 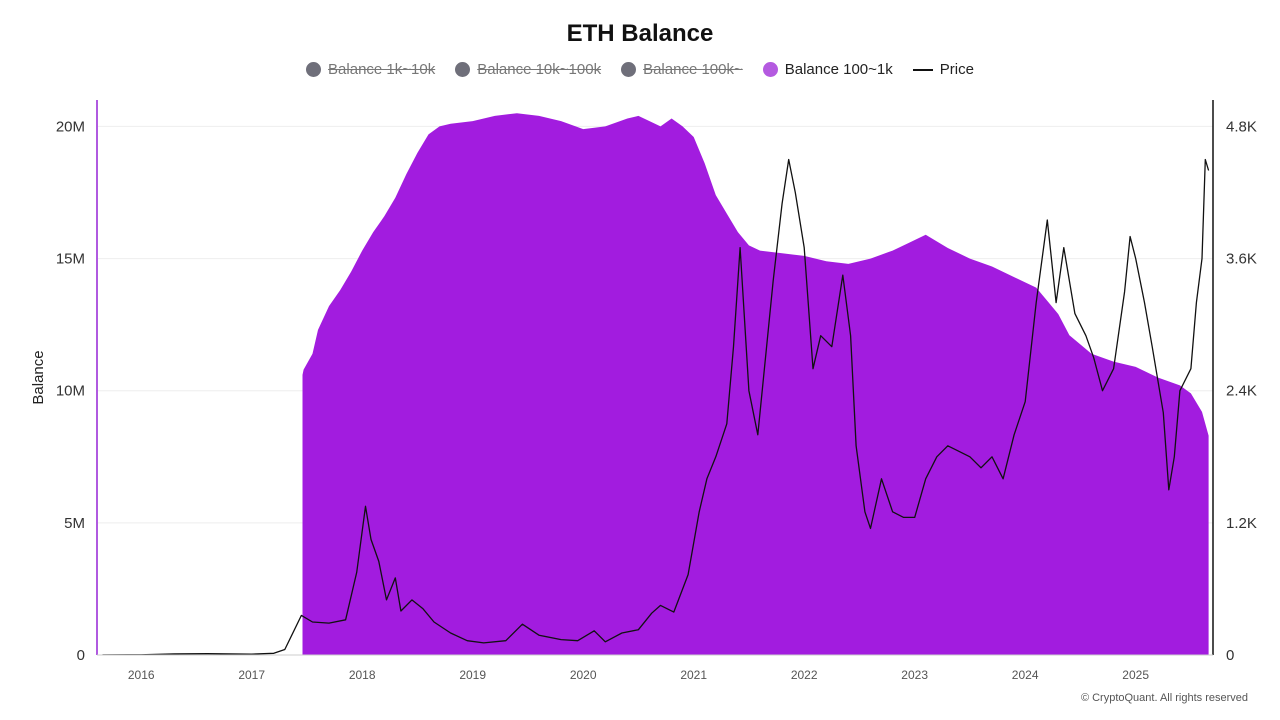 I want to click on x-tick-label: 2017, so click(x=251, y=675).